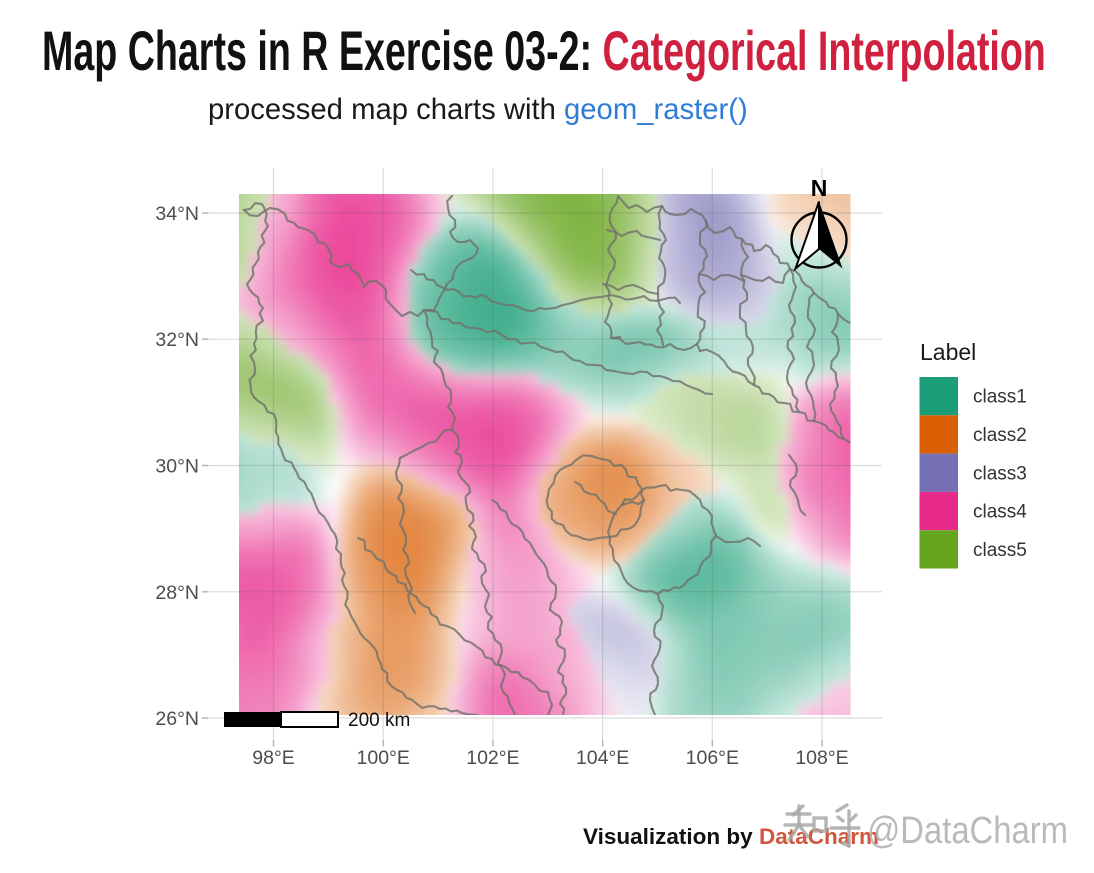 This screenshot has height=873, width=1094. Describe the element at coordinates (177, 467) in the screenshot. I see `svg-text: 30°N` at that location.